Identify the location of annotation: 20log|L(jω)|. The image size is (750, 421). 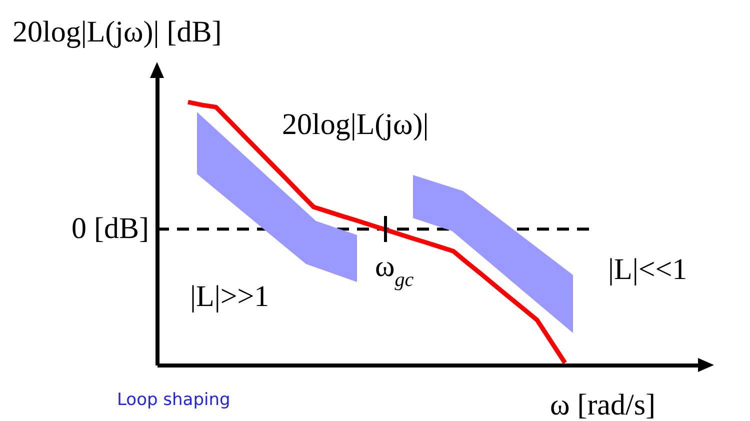
(355, 124).